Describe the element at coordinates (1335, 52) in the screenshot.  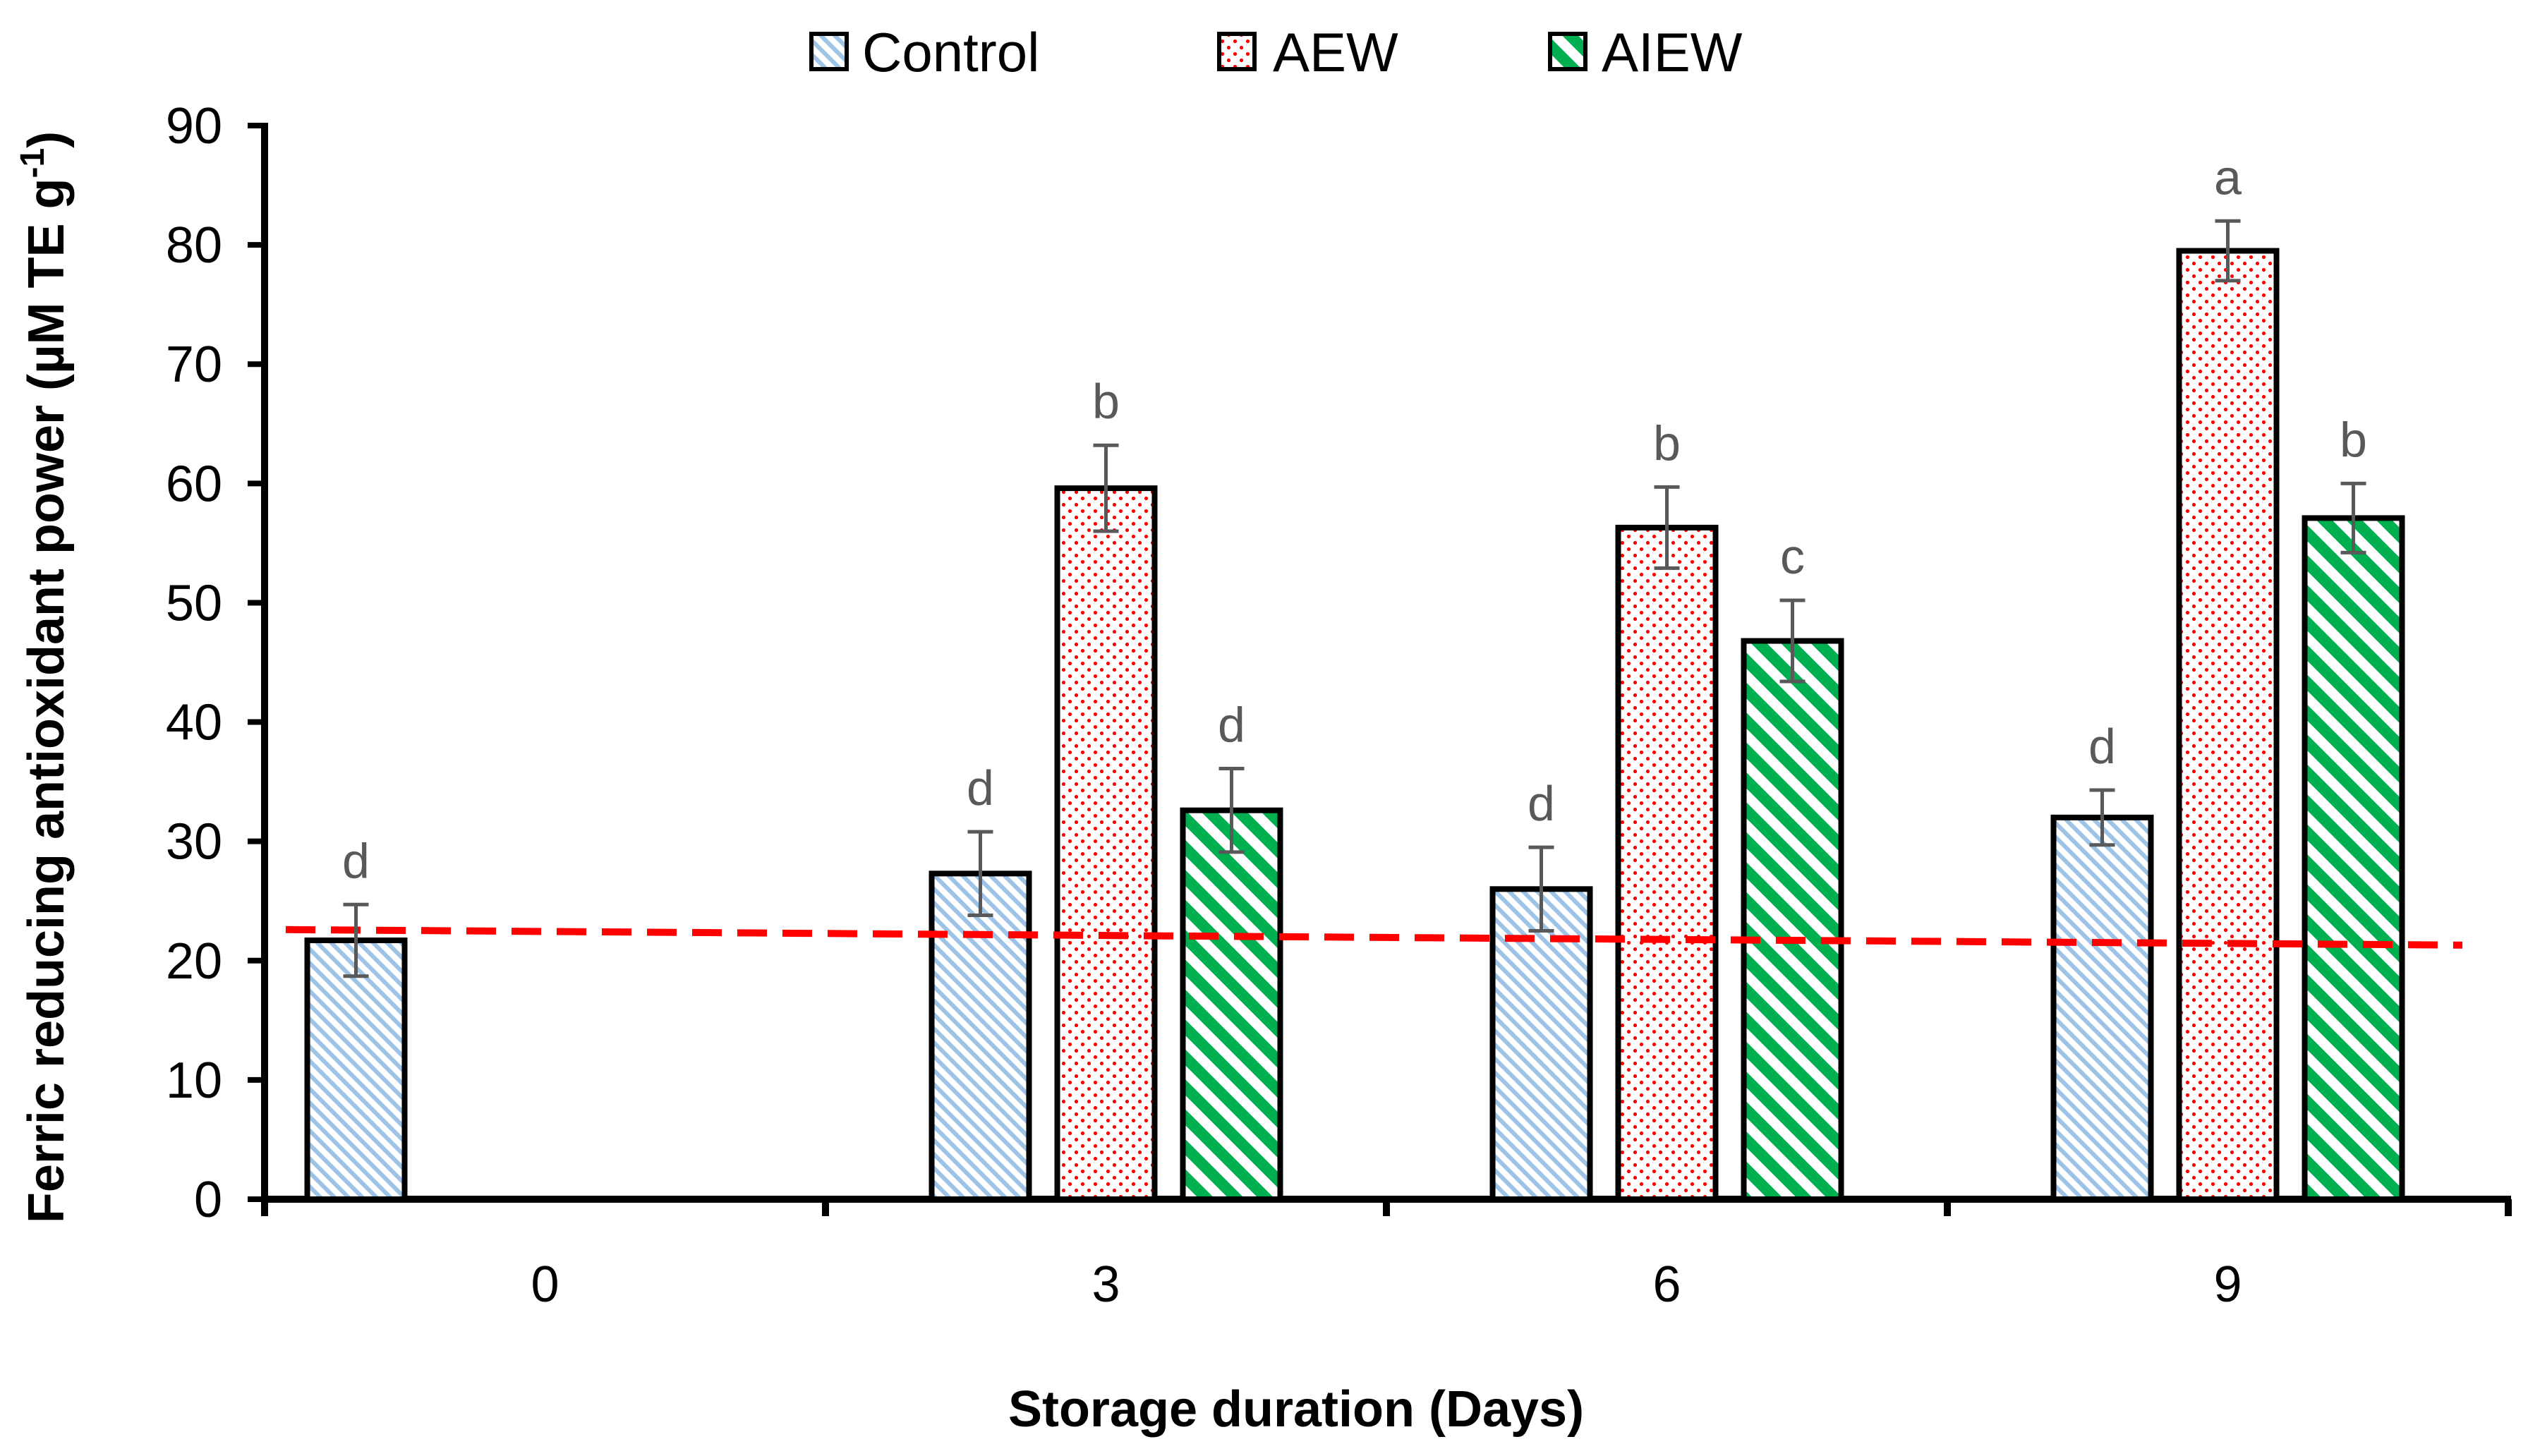
I see `legend-label-aew: AEW` at that location.